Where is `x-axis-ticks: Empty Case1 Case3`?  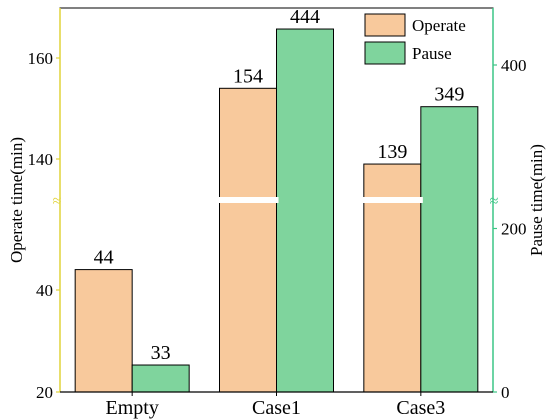 x-axis-ticks: Empty Case1 Case3 is located at coordinates (276, 405).